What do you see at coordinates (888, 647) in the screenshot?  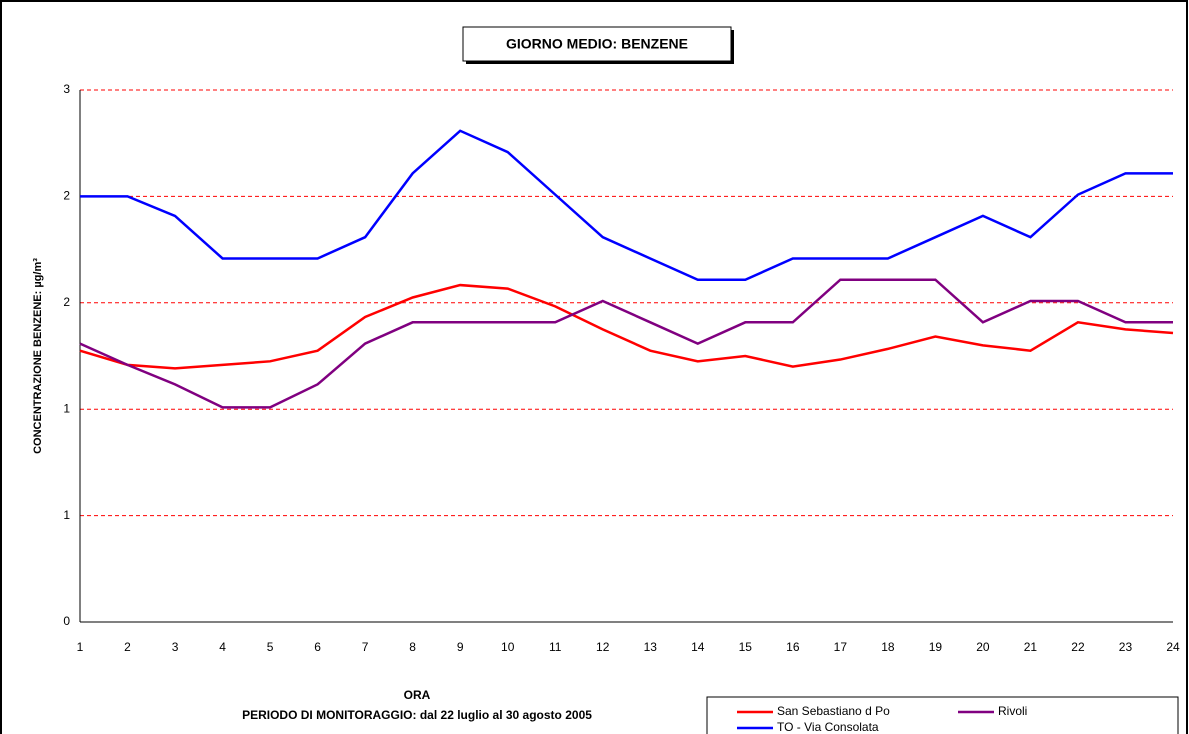 I see `x-tick-label: 18` at bounding box center [888, 647].